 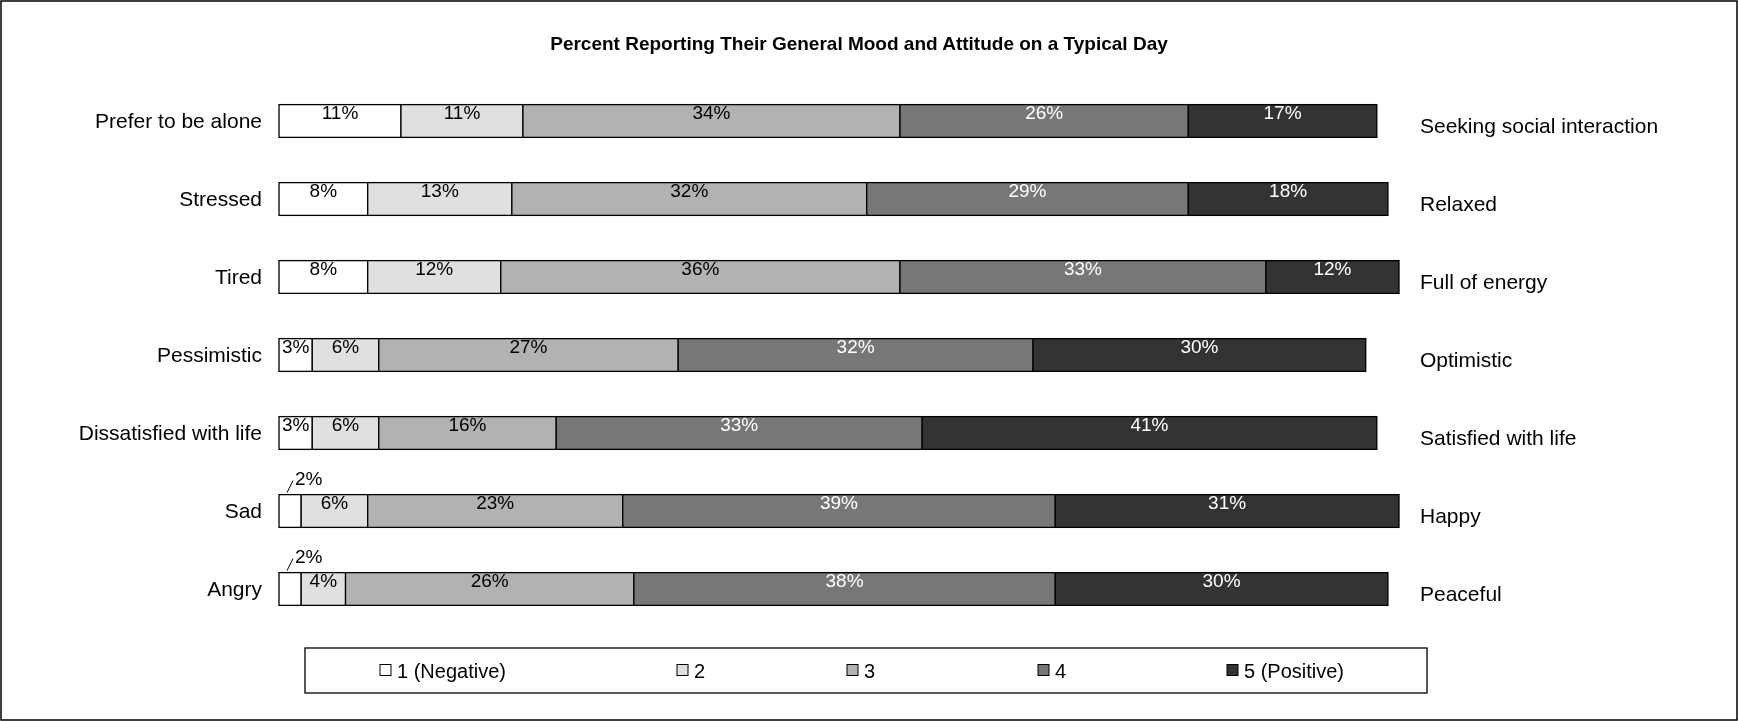 I want to click on legend-label: 5 (Positive), so click(x=1294, y=670).